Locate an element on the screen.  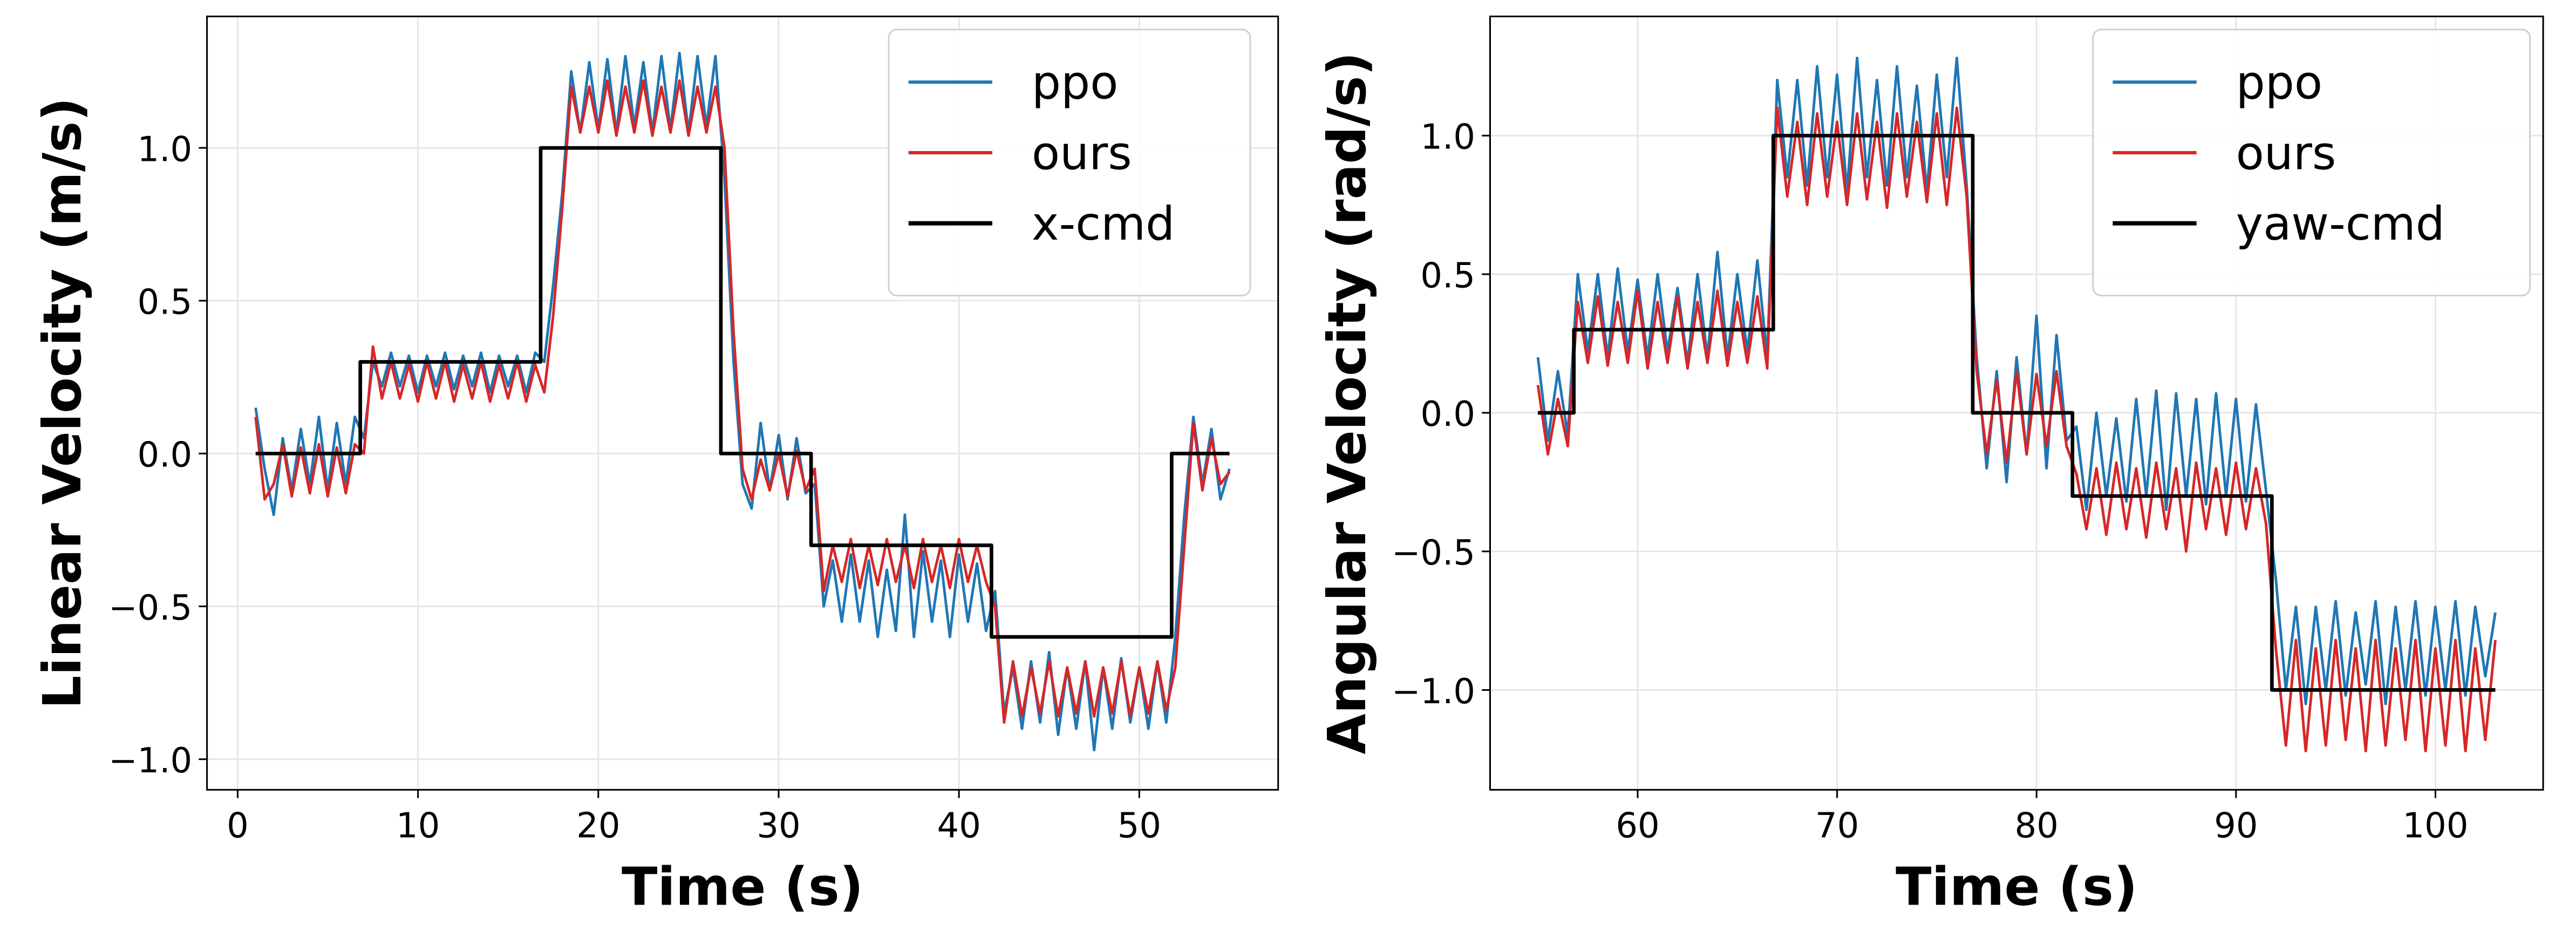
legend-label-yaw-cmd: yaw-cmd is located at coordinates (2340, 224).